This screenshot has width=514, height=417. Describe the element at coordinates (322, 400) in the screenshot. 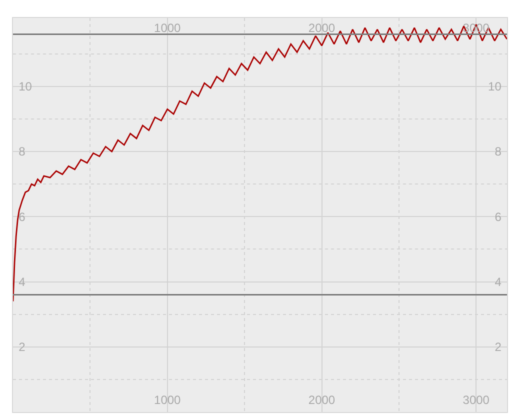

I see `x-tick-label: 2000` at that location.